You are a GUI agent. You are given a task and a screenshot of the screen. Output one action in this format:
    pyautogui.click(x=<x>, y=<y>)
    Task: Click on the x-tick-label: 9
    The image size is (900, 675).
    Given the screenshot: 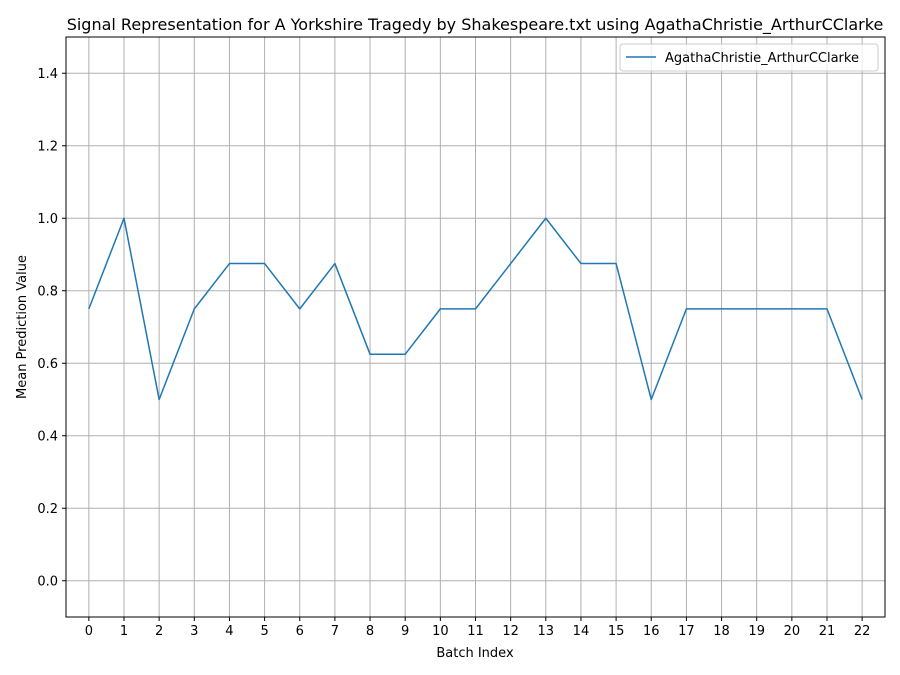 What is the action you would take?
    pyautogui.click(x=405, y=631)
    